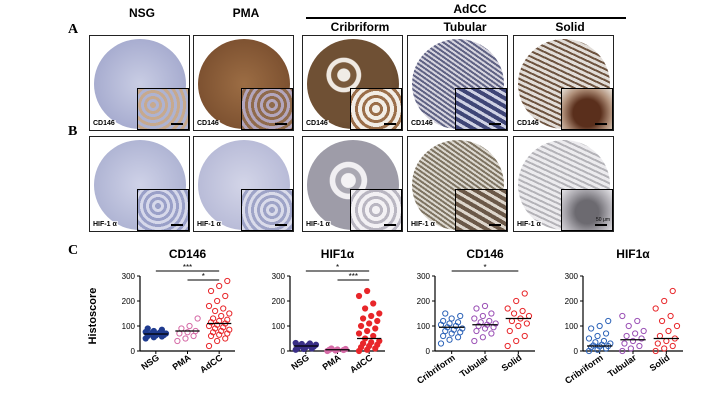  Describe the element at coordinates (243, 83) in the screenshot. I see `micrograph-a-pma: CD146` at that location.